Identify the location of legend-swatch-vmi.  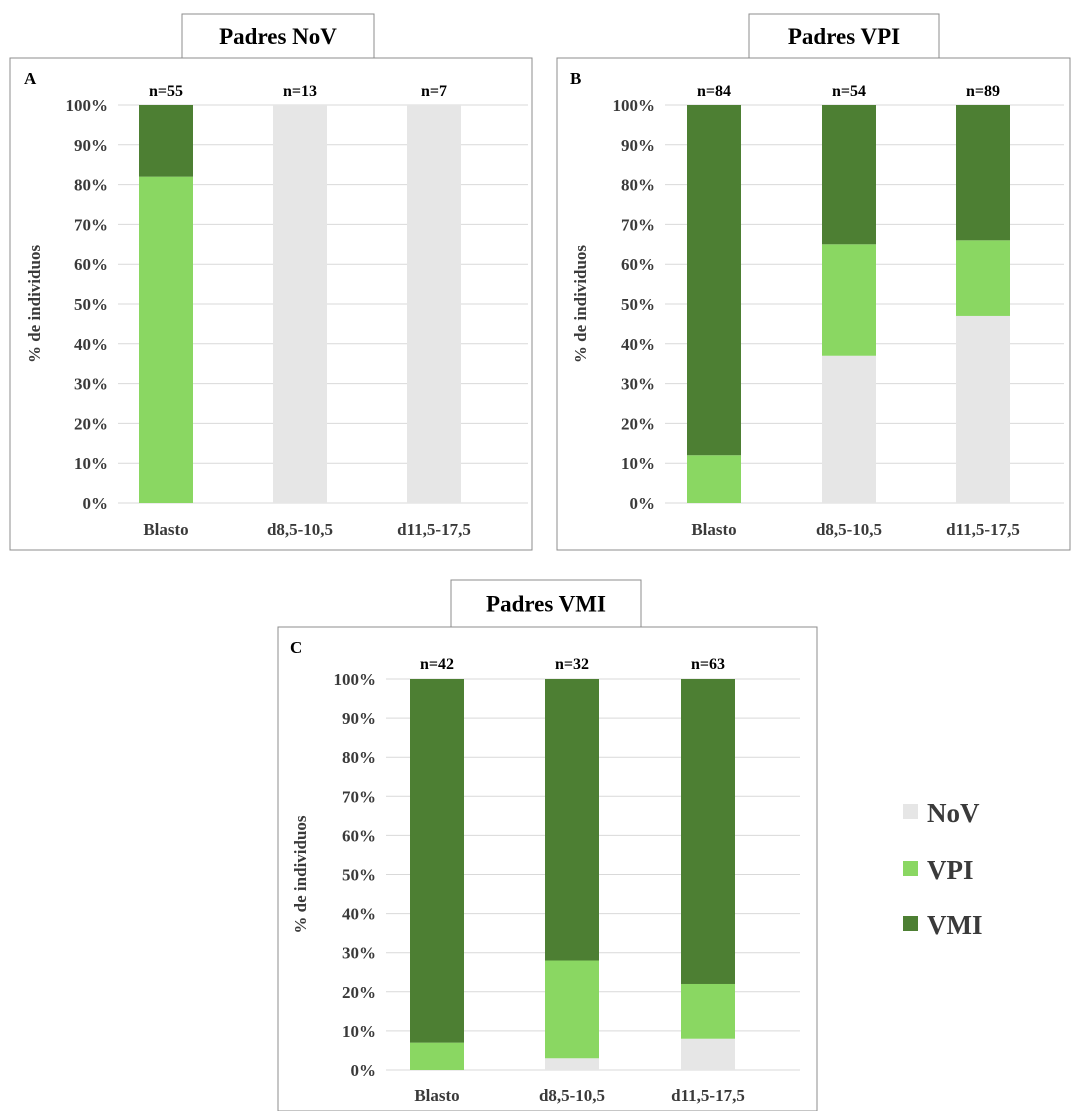
(910, 923).